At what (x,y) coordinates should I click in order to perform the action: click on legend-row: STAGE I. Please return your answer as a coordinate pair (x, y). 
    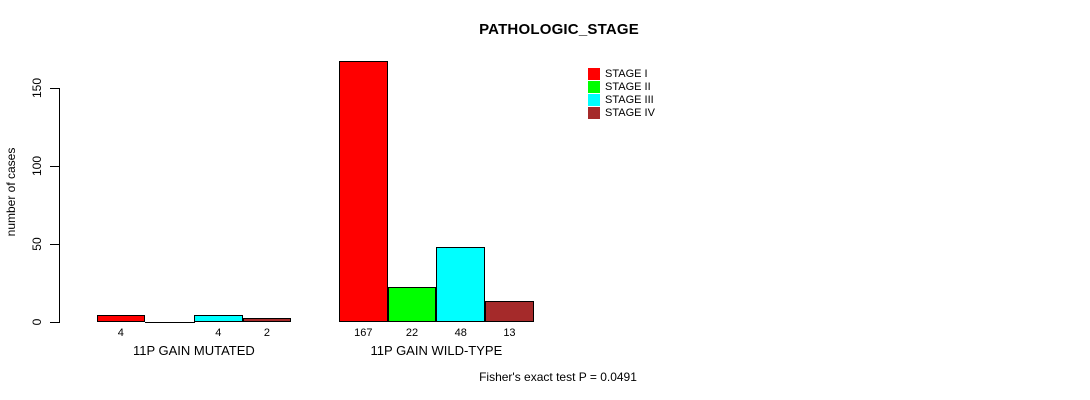
    Looking at the image, I should click on (621, 73).